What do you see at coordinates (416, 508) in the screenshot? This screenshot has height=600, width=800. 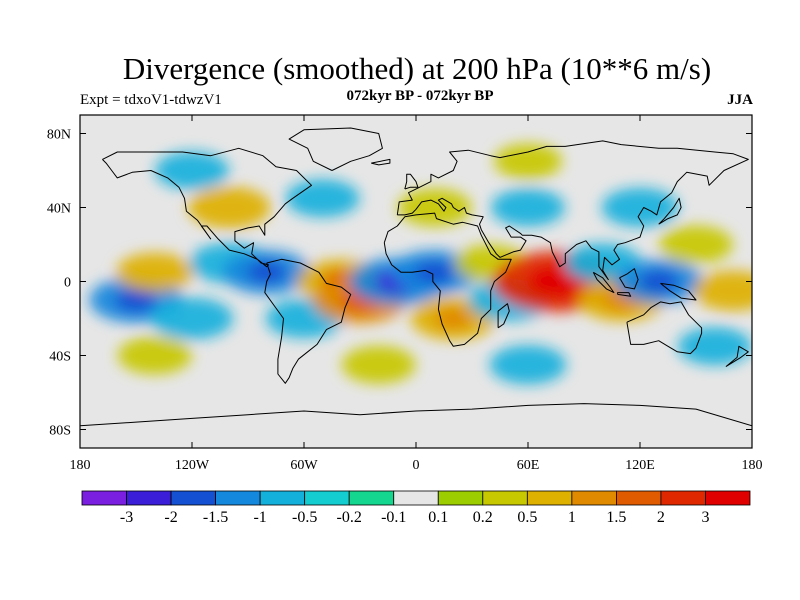 I see `colorbar: -3 -2 -1.5 -1 -0.5 -0.2 -0.1 0.1 0.2 0.5 1 1.5 2 3` at bounding box center [416, 508].